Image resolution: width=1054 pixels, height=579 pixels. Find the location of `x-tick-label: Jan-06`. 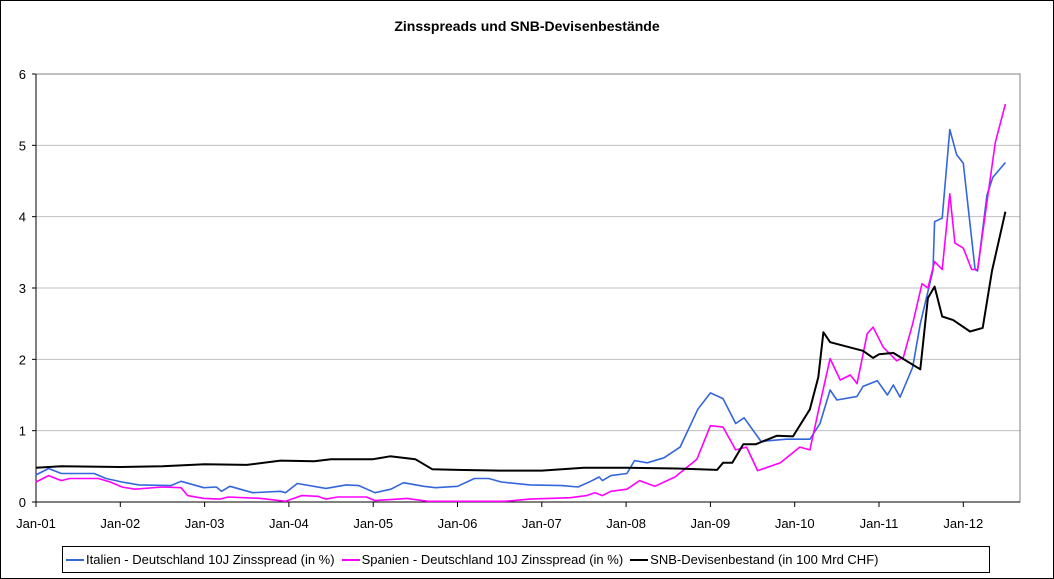

x-tick-label: Jan-06 is located at coordinates (458, 523).